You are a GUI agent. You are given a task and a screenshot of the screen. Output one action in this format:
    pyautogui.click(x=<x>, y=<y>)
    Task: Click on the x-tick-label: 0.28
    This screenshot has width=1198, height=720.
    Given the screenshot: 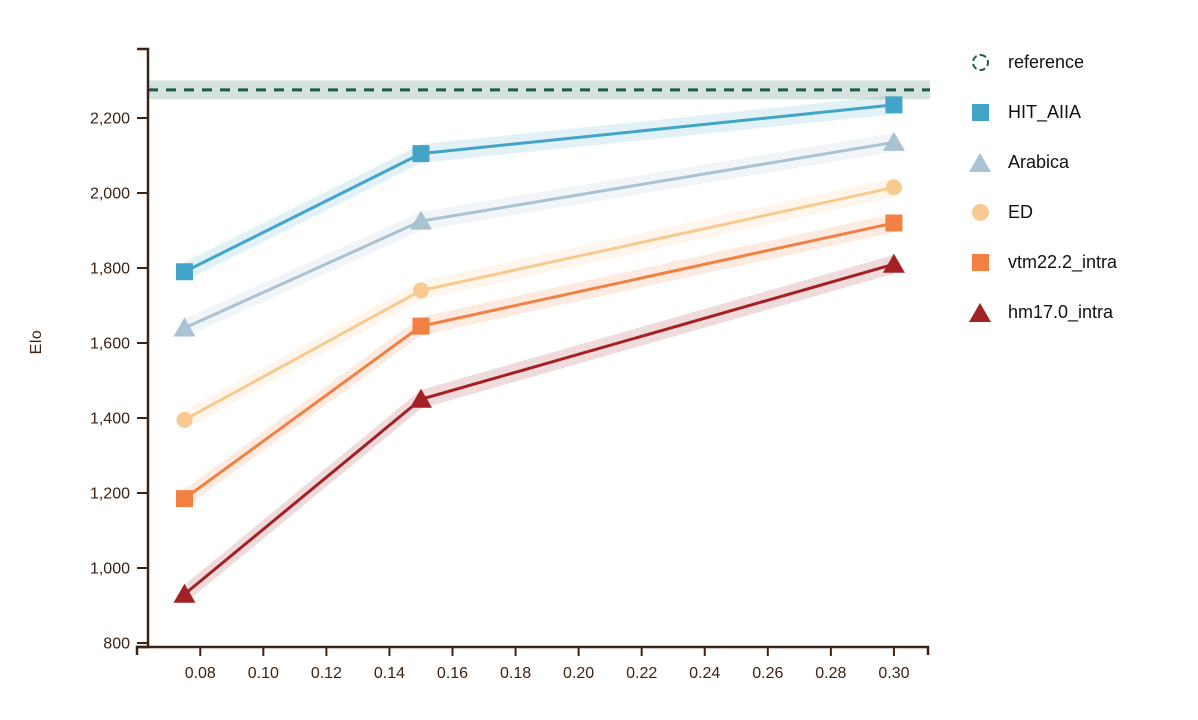 What is the action you would take?
    pyautogui.click(x=830, y=673)
    